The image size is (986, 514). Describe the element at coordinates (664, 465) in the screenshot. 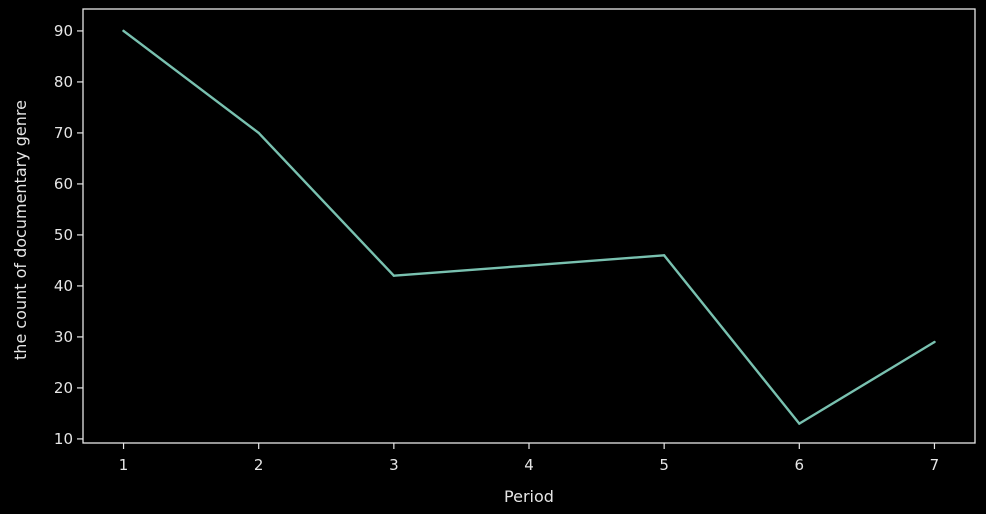

I see `x-tick-label: 5` at that location.